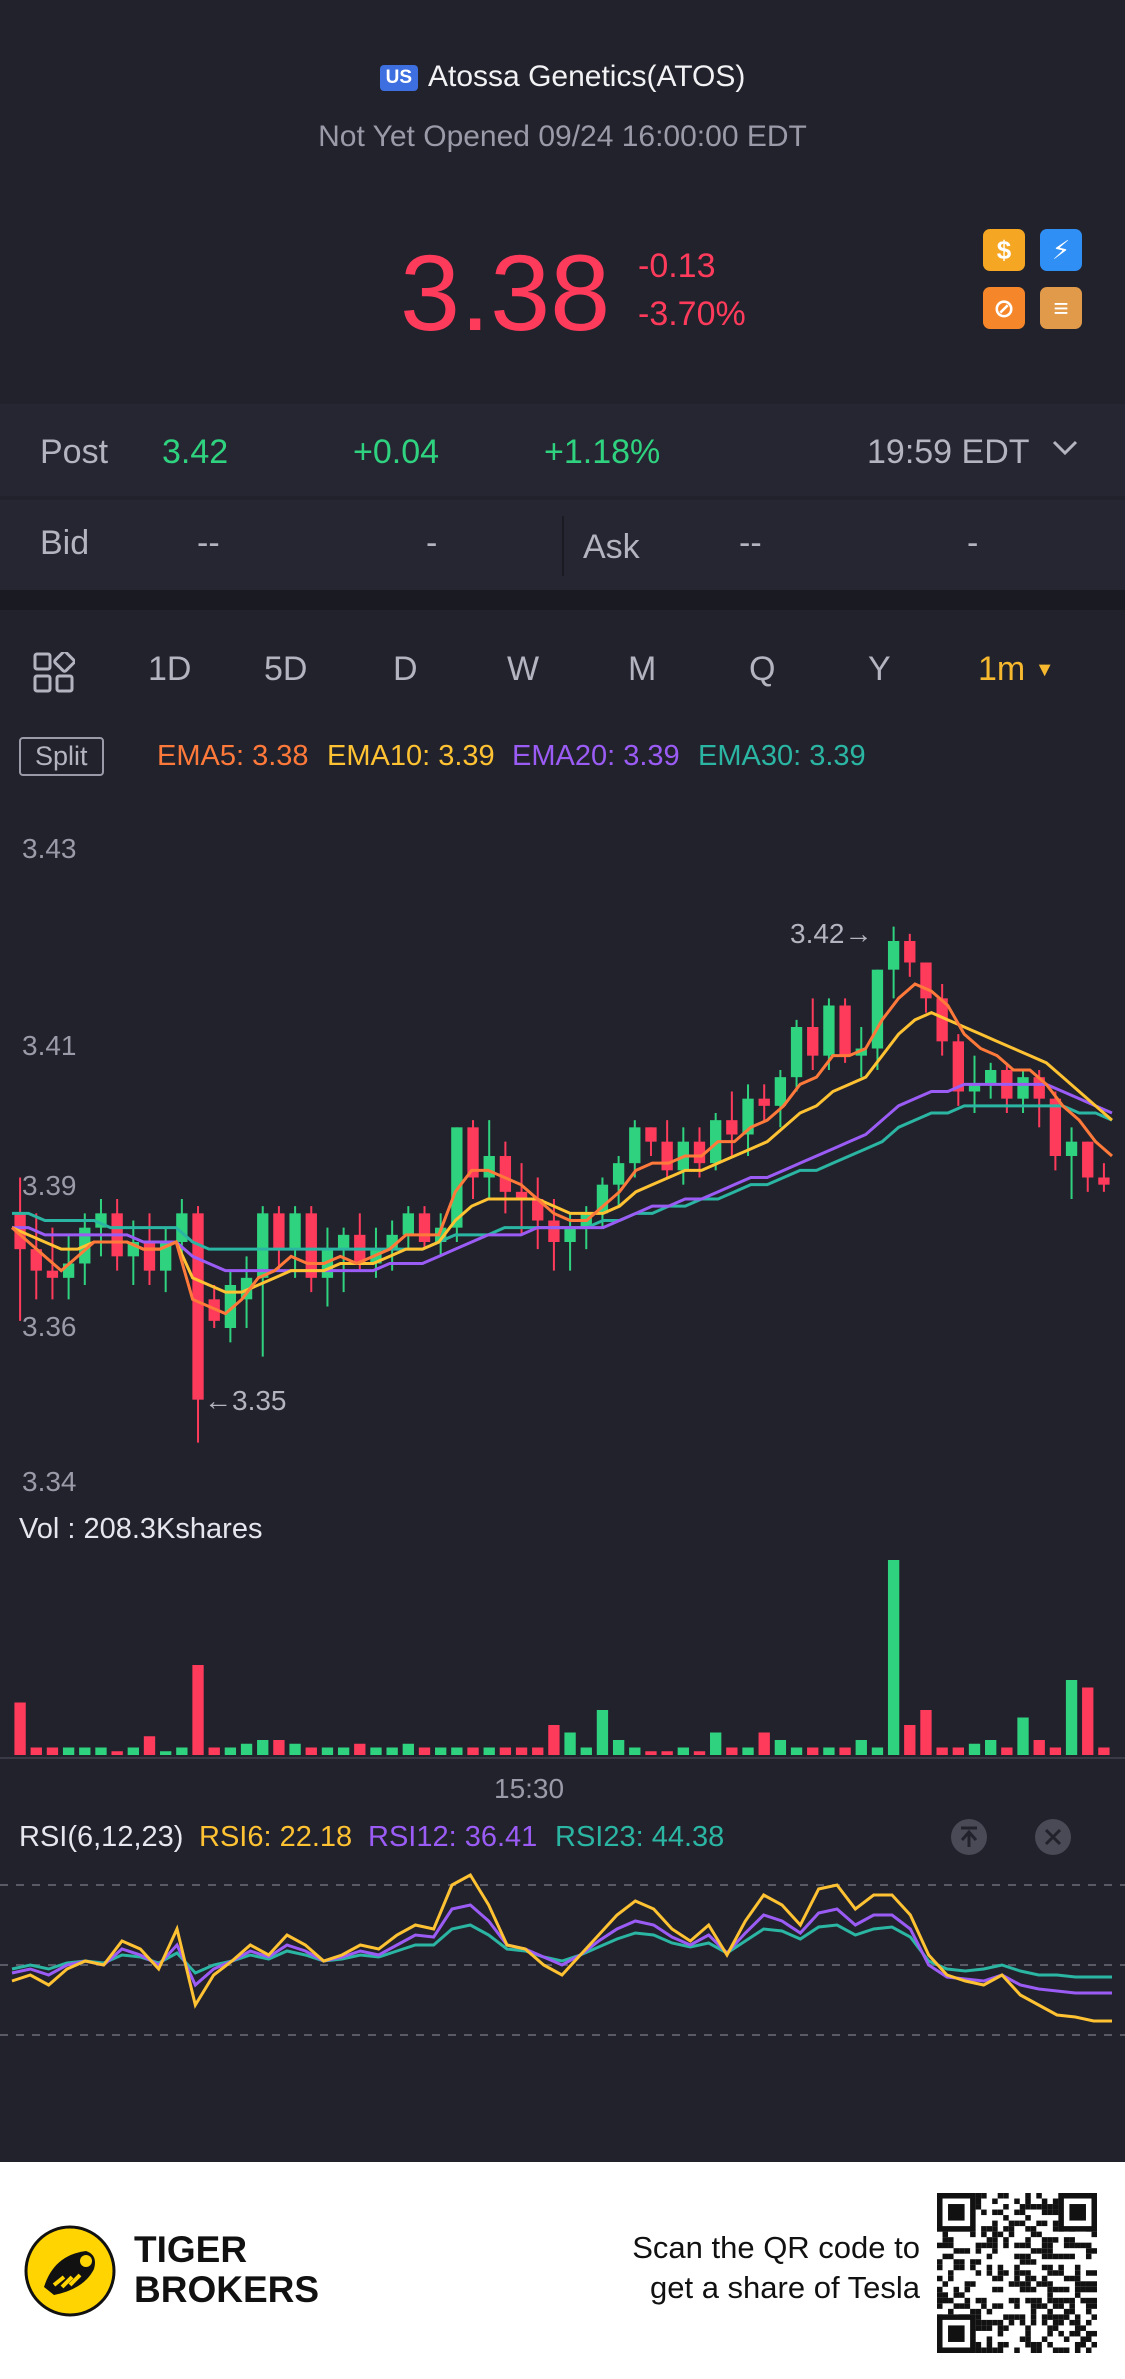 The height and width of the screenshot is (2379, 1125). Describe the element at coordinates (762, 669) in the screenshot. I see `tab-q: Q` at that location.